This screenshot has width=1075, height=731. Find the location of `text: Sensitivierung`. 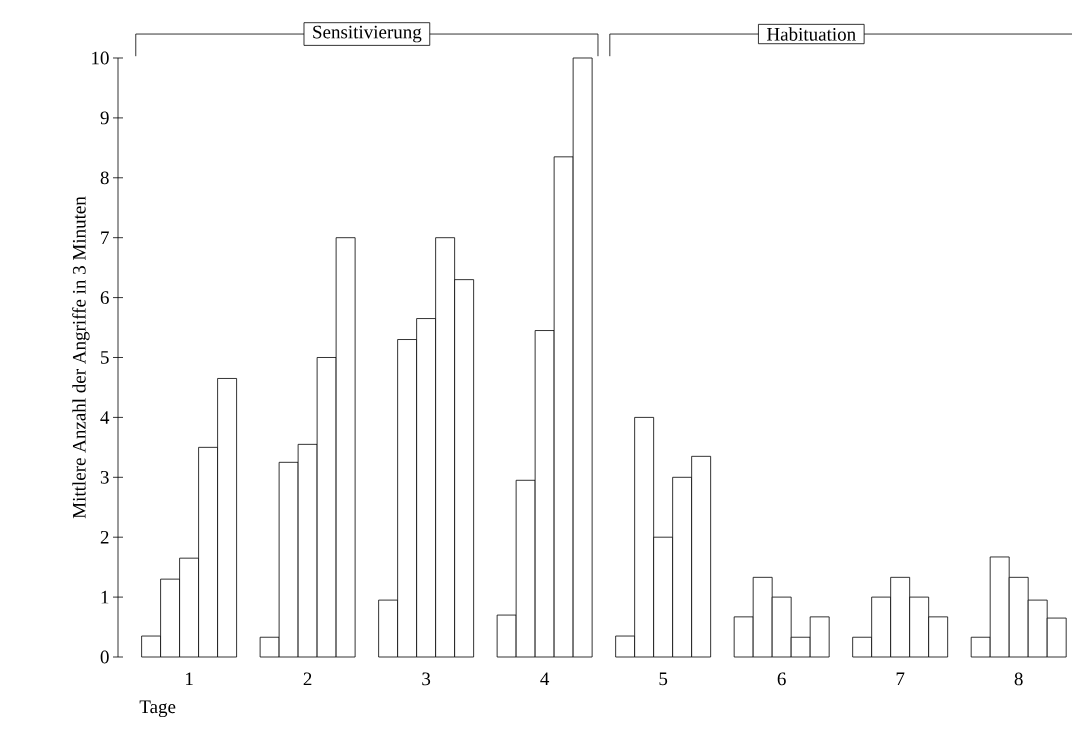

text: Sensitivierung is located at coordinates (367, 34).